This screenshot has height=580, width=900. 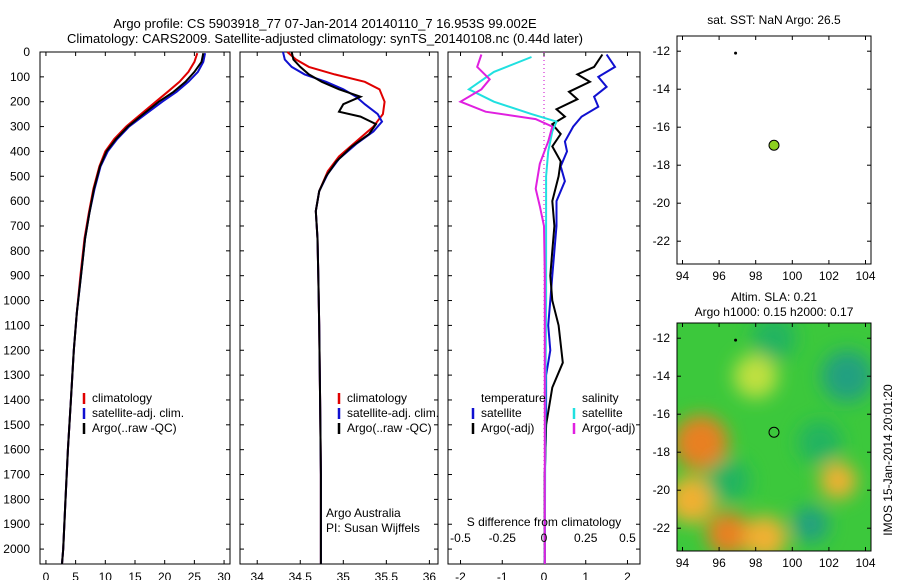 I want to click on y-tick-label: -20, so click(x=662, y=203).